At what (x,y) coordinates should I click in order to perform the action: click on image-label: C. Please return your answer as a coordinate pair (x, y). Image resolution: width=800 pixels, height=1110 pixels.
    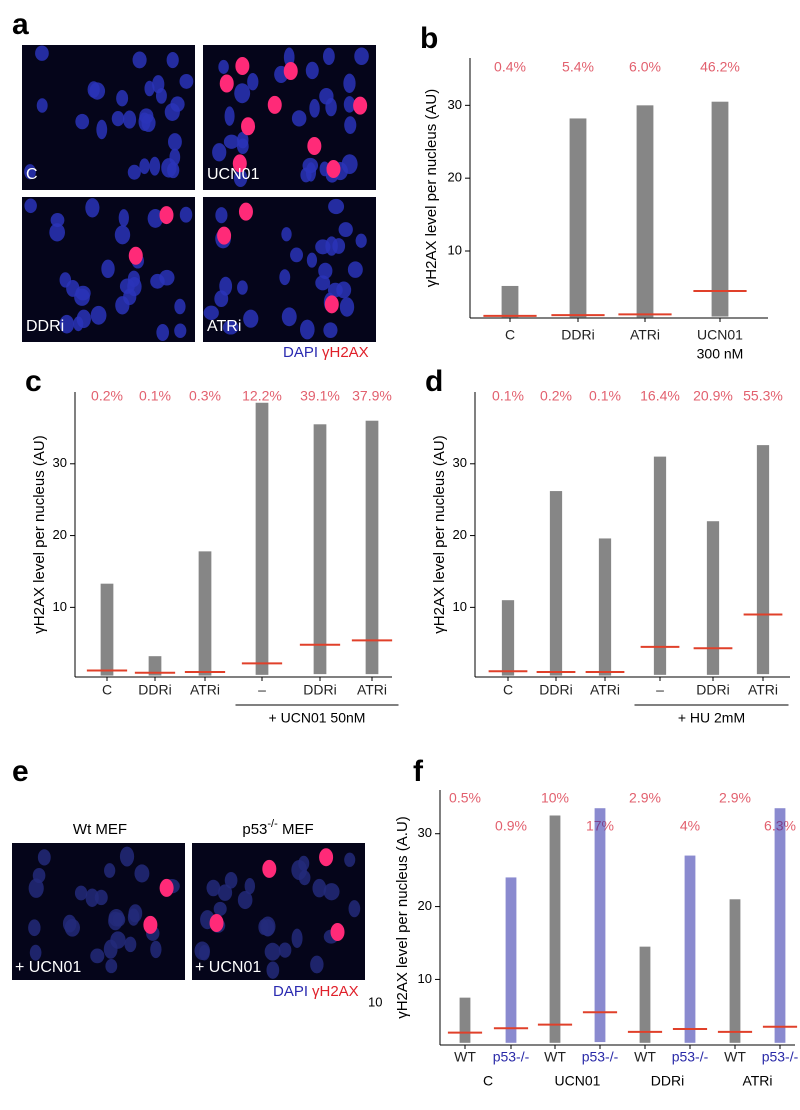
    Looking at the image, I should click on (32, 174).